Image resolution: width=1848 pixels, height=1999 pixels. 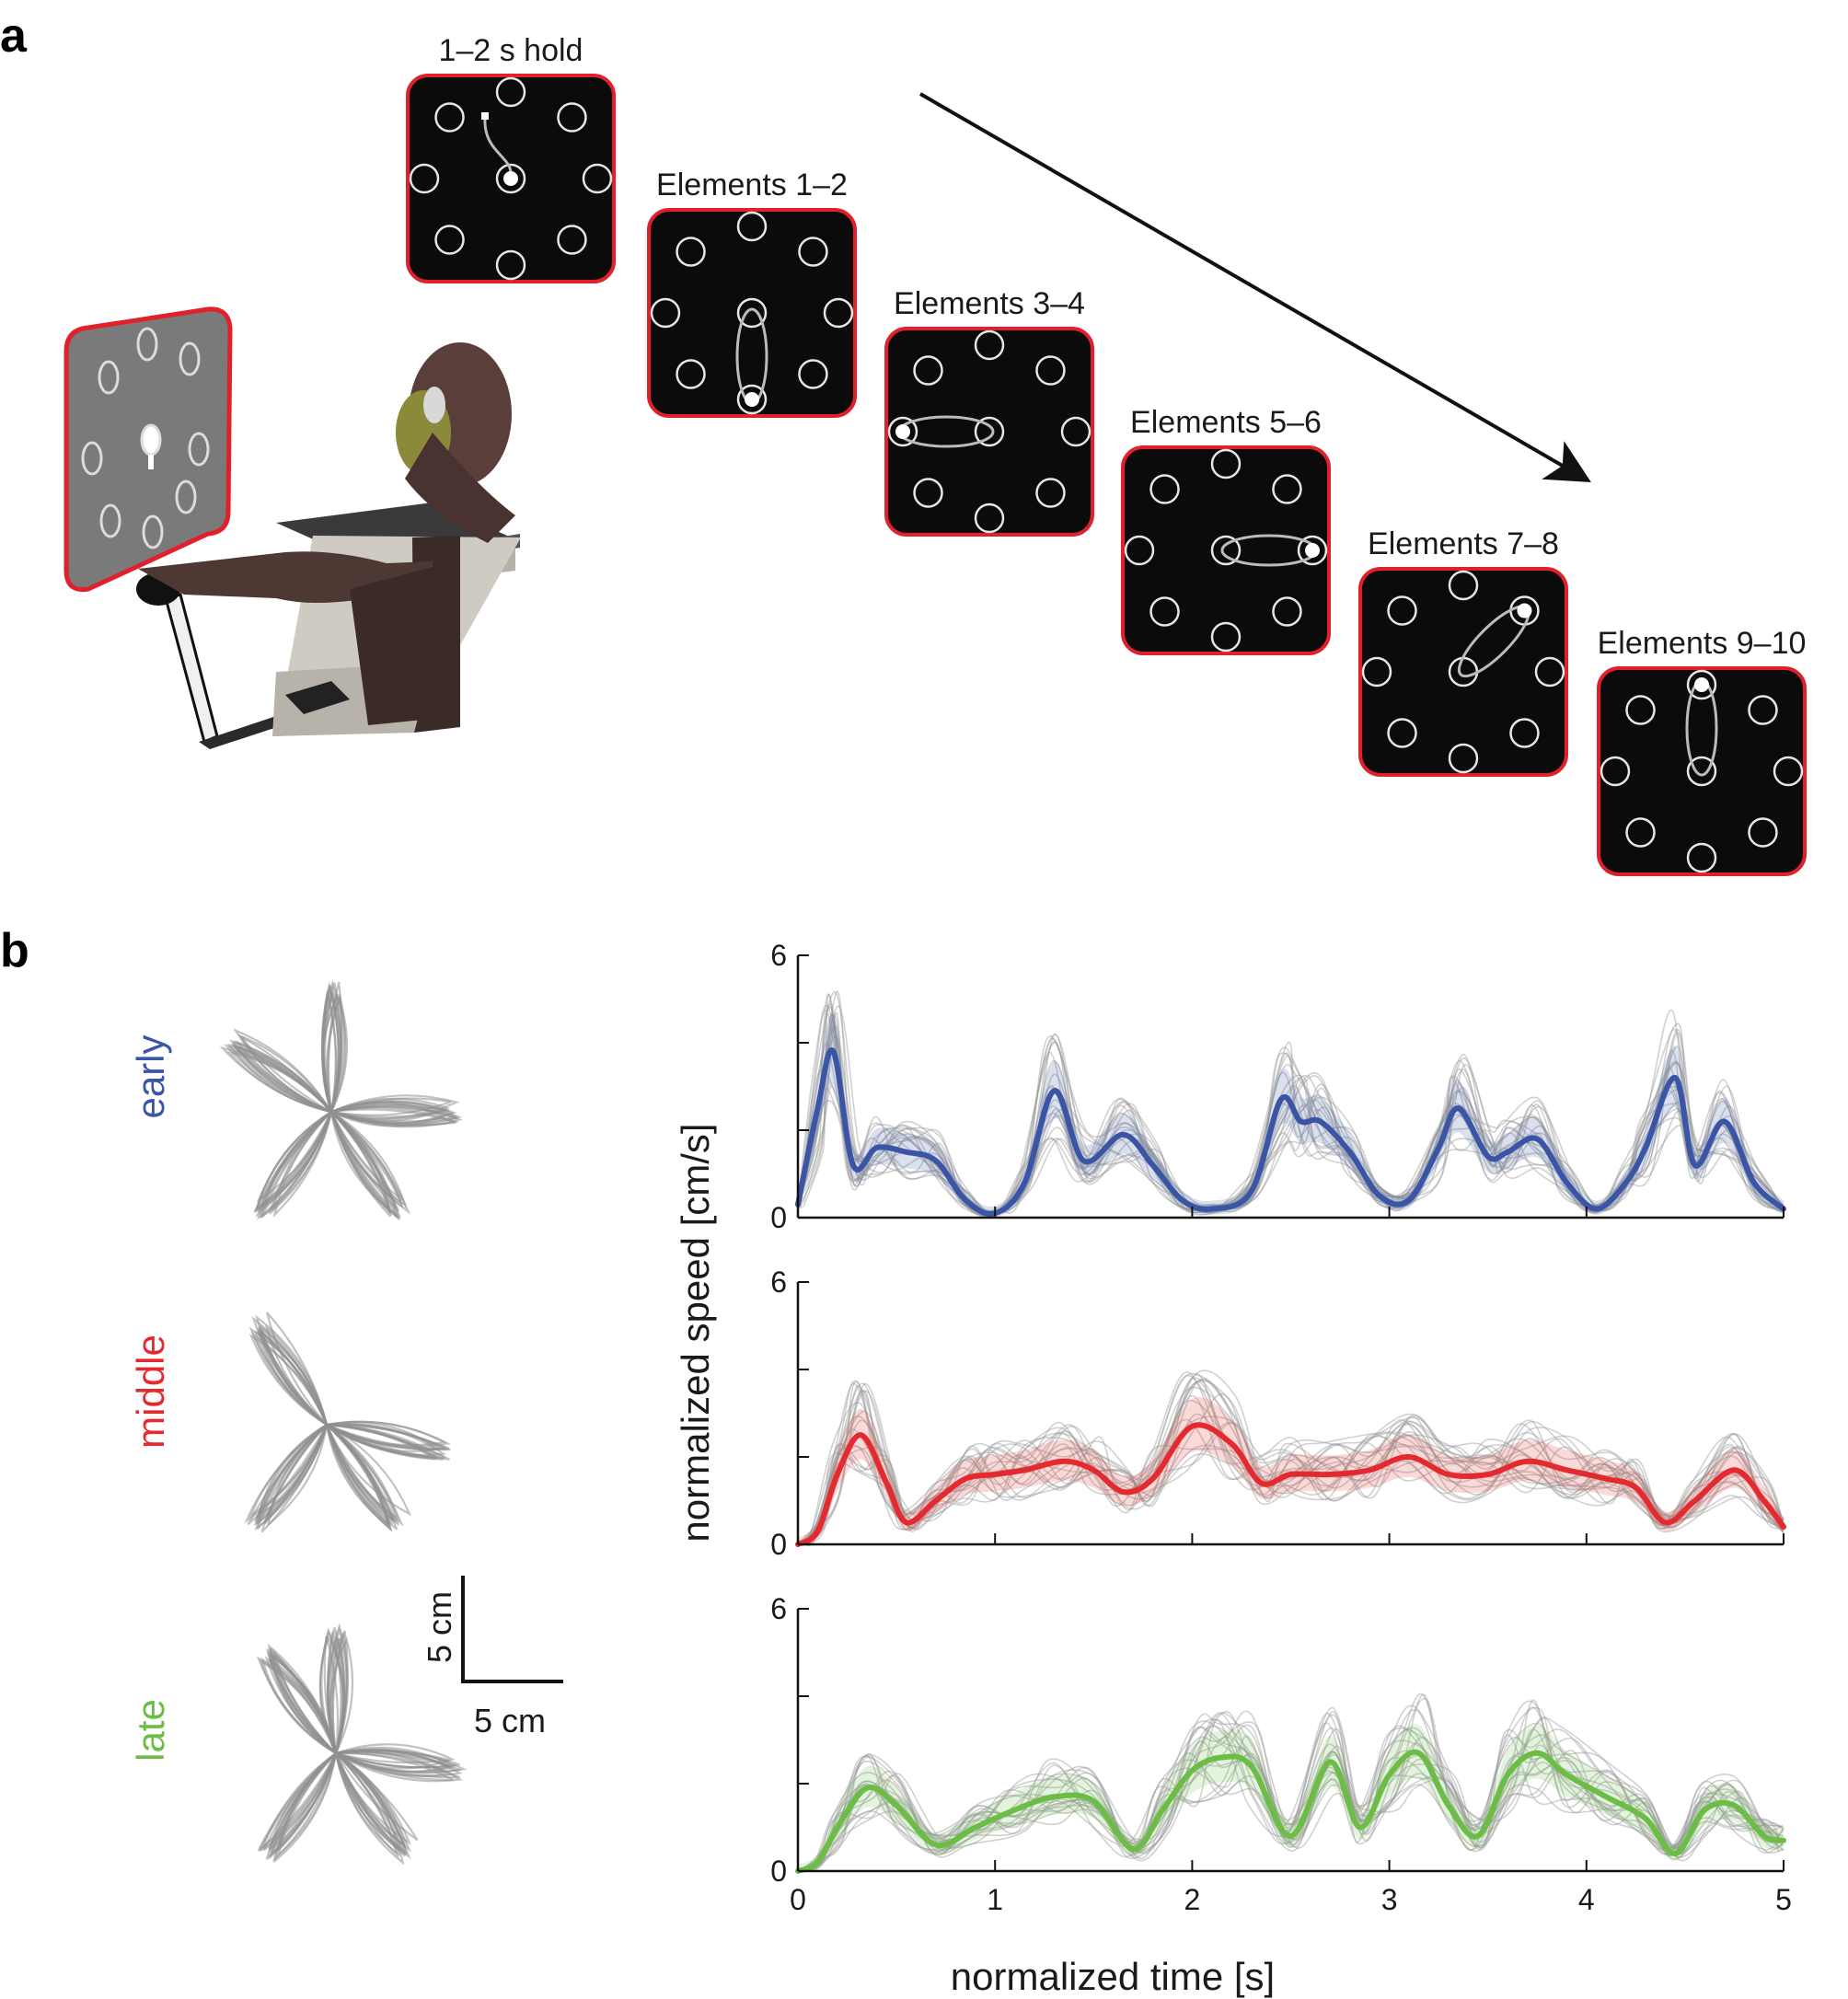 I want to click on sequence-arrow, so click(x=1254, y=287).